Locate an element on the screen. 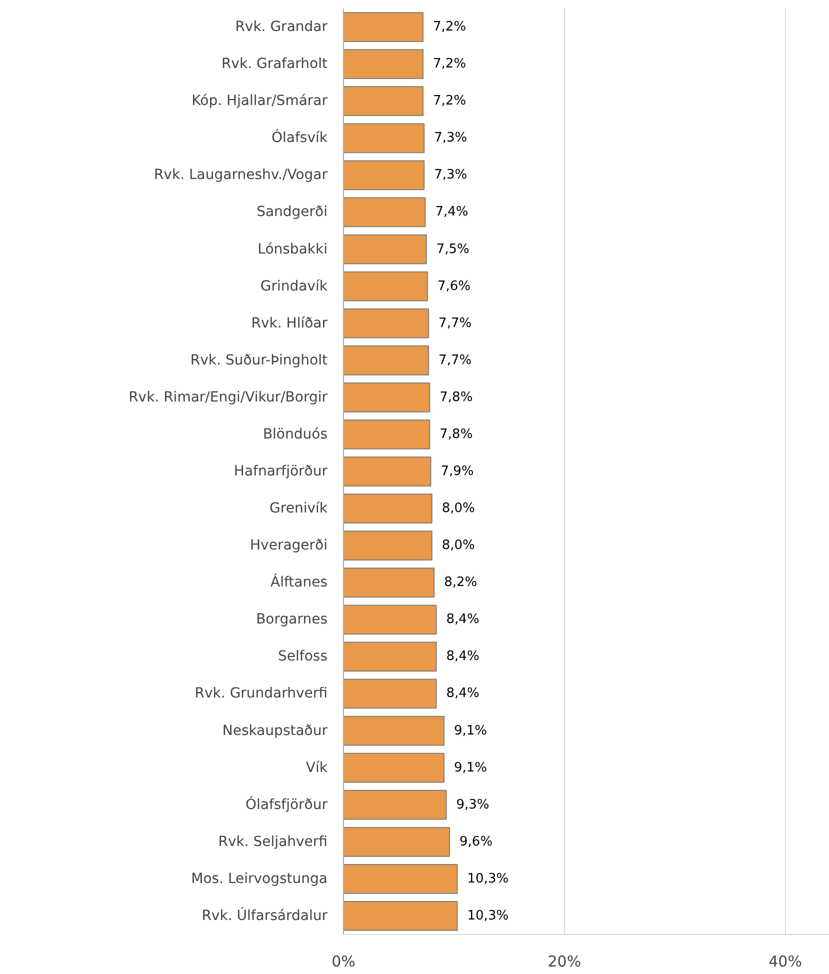 This screenshot has height=974, width=829. y-tick-label: Rvk. Hlíðar is located at coordinates (289, 323).